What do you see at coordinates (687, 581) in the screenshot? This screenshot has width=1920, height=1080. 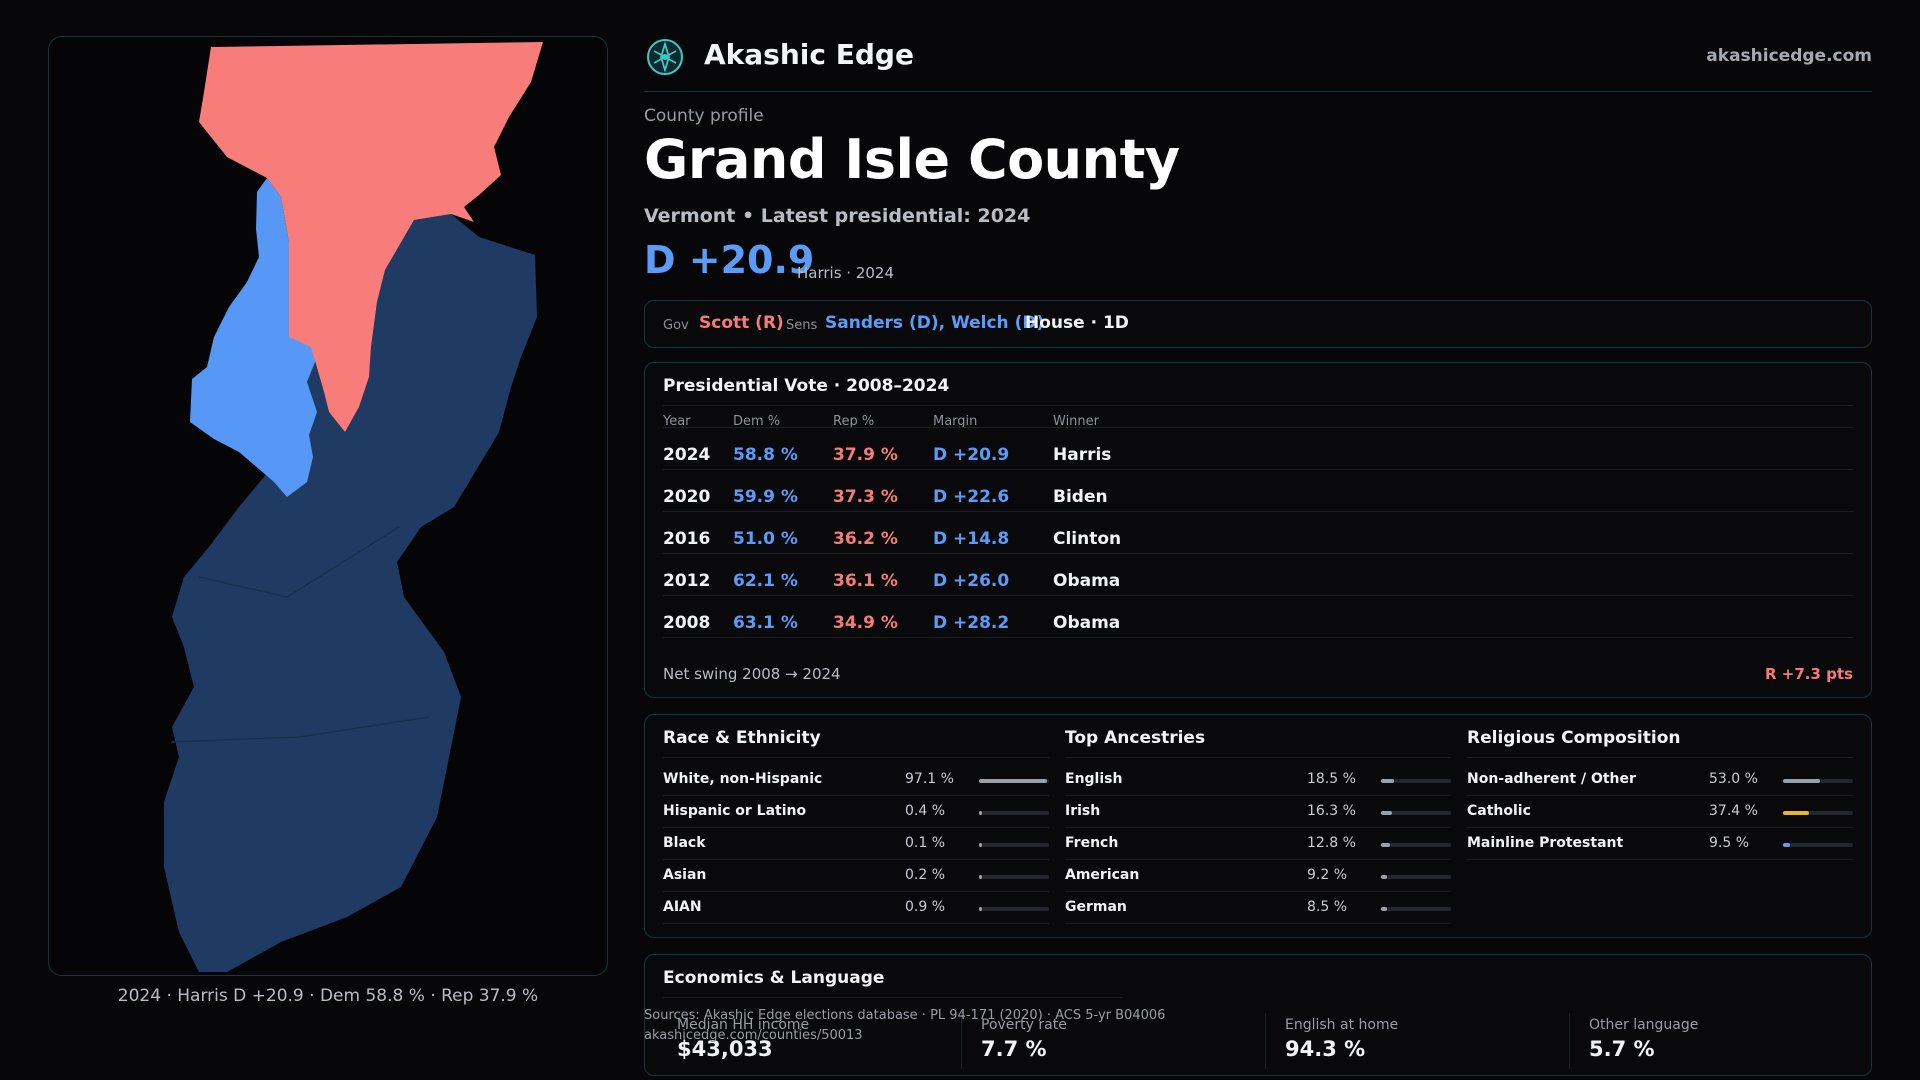 I see `cell-year: 2012` at bounding box center [687, 581].